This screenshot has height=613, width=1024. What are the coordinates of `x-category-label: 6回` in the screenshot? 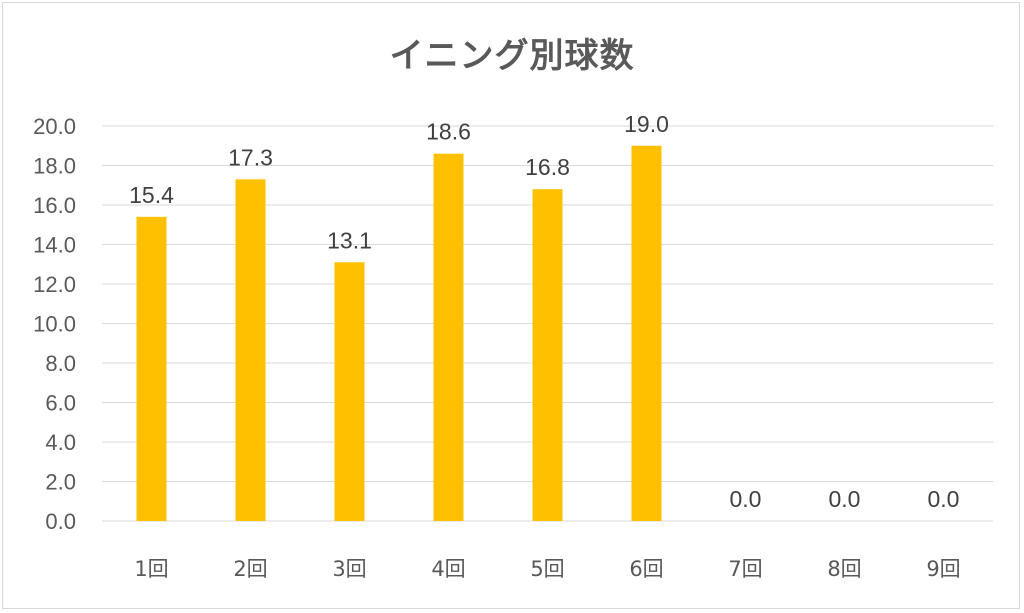 It's located at (646, 569).